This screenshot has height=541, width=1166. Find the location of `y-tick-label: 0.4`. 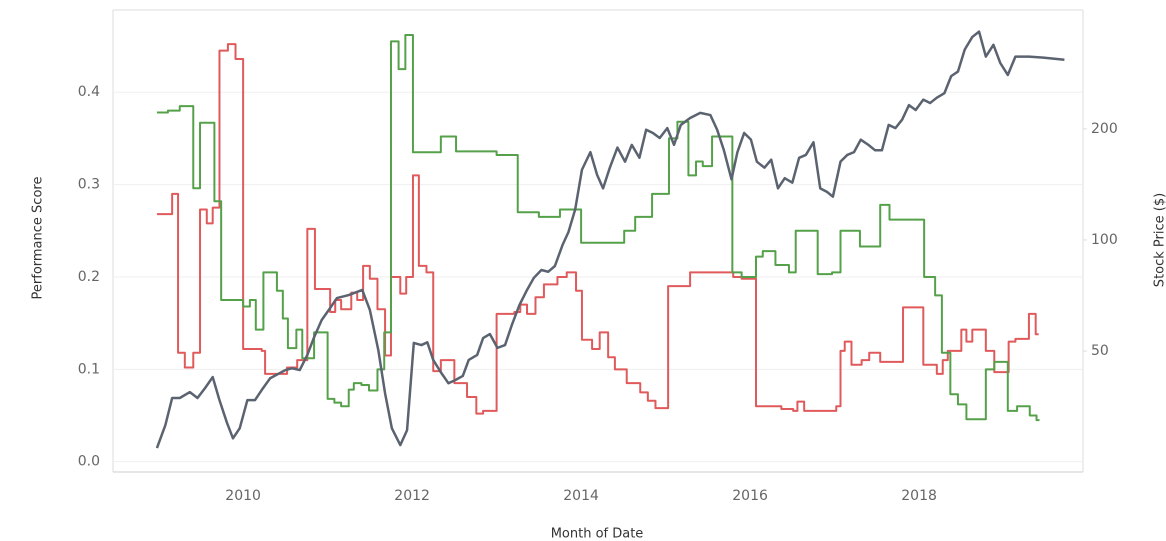

y-tick-label: 0.4 is located at coordinates (89, 92).